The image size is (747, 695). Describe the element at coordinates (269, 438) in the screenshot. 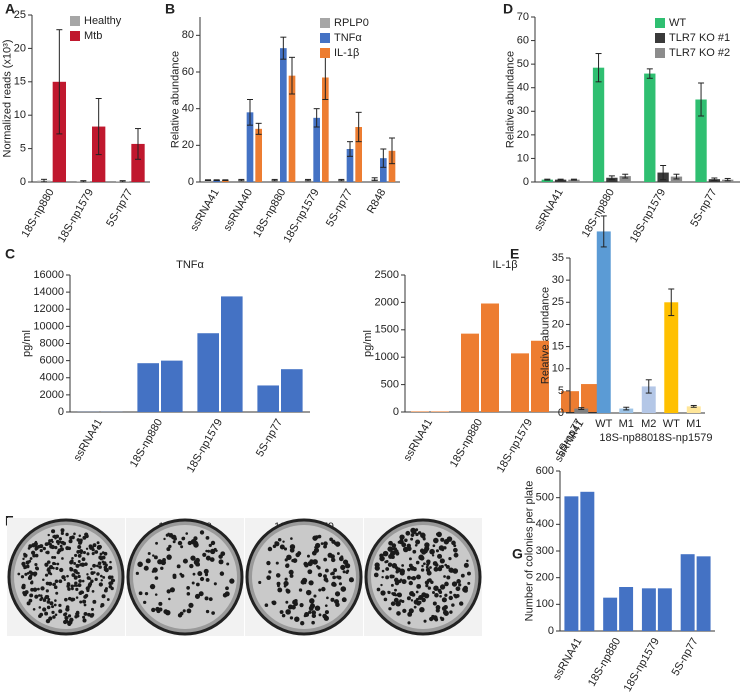

I see `x-tick-label: 5S-np77` at that location.